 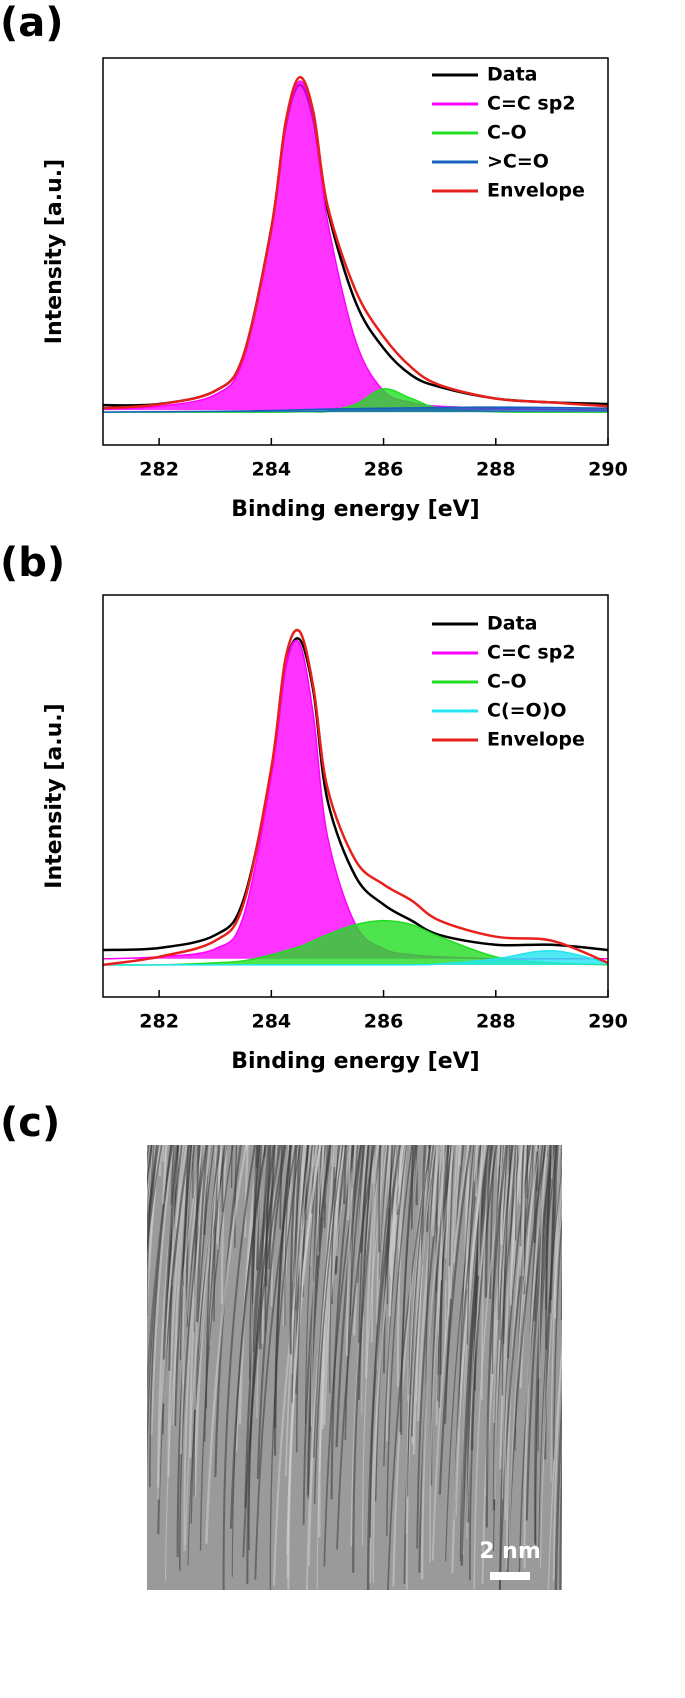 What do you see at coordinates (510, 1551) in the screenshot?
I see `scale-bar-label: 2 nm` at bounding box center [510, 1551].